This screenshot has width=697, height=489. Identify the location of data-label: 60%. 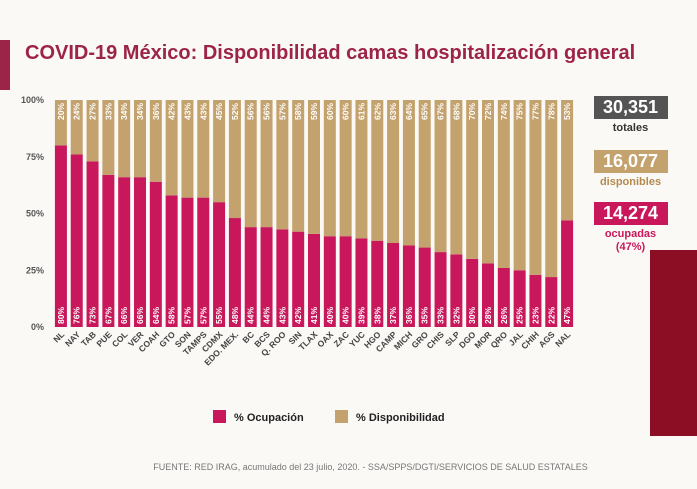
(330, 111).